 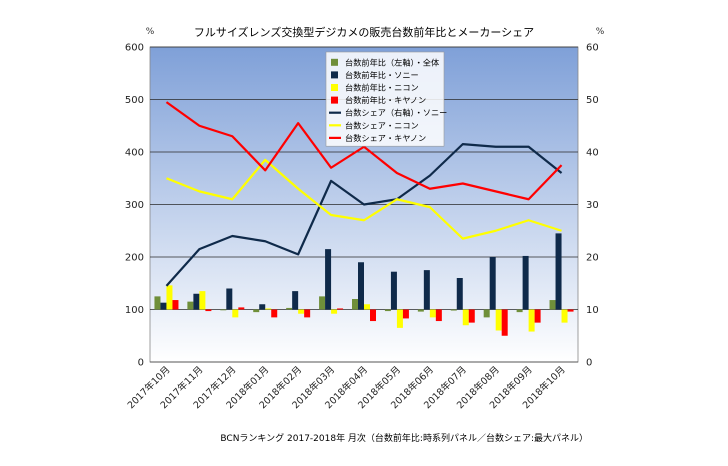 What do you see at coordinates (592, 205) in the screenshot?
I see `right-tick-label: 30` at bounding box center [592, 205].